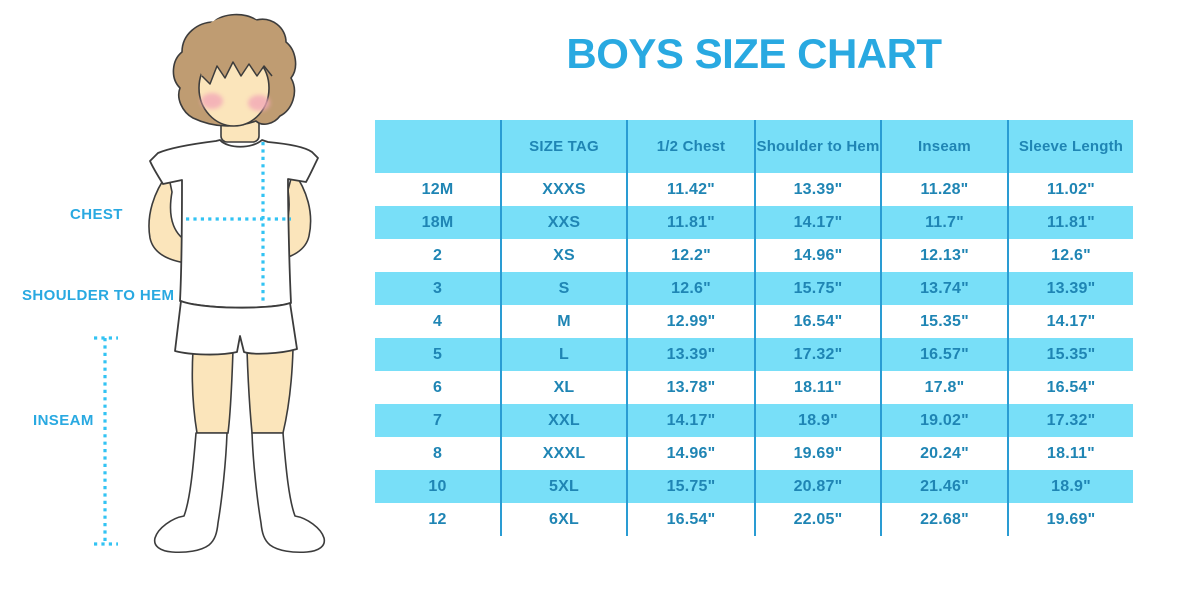 Image resolution: width=1200 pixels, height=600 pixels. I want to click on table-row: 6 XL 13.78" 18.11" 17.8" 16.54", so click(754, 387).